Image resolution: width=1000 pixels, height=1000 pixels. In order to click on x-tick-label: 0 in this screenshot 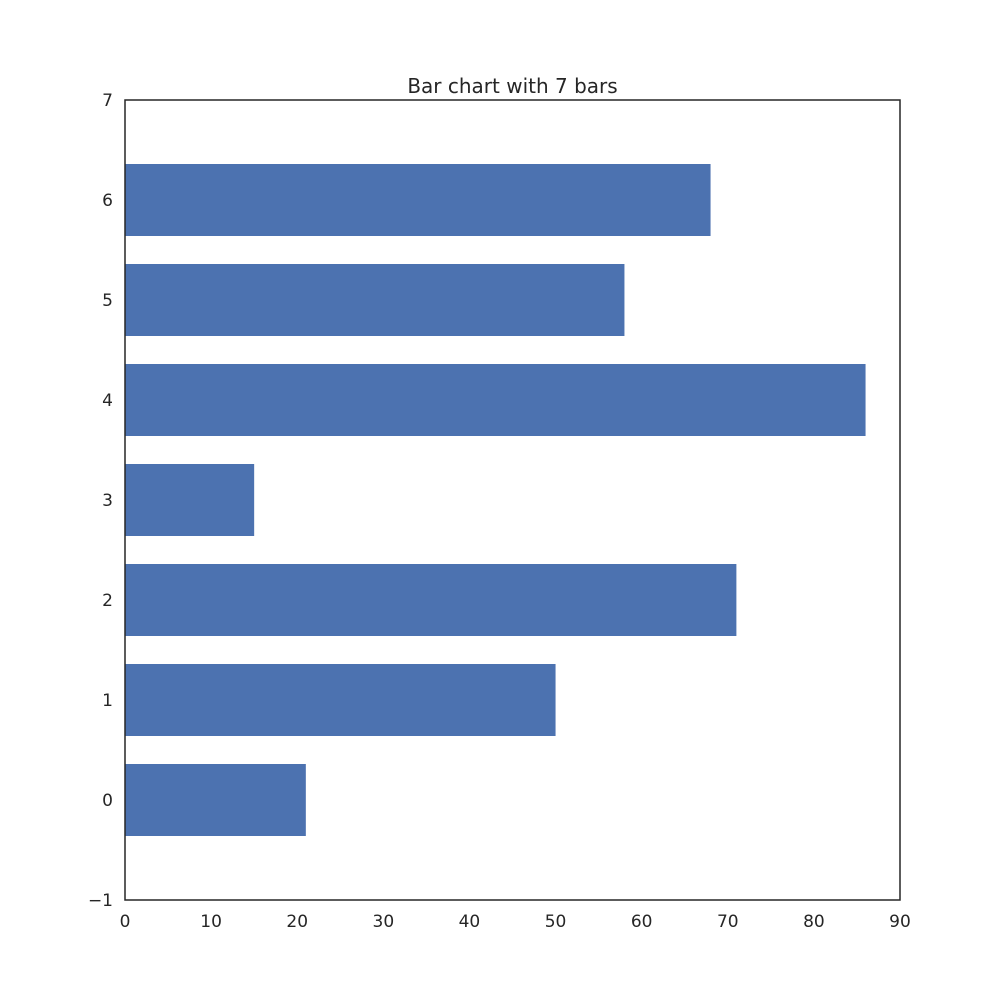, I will do `click(125, 922)`.